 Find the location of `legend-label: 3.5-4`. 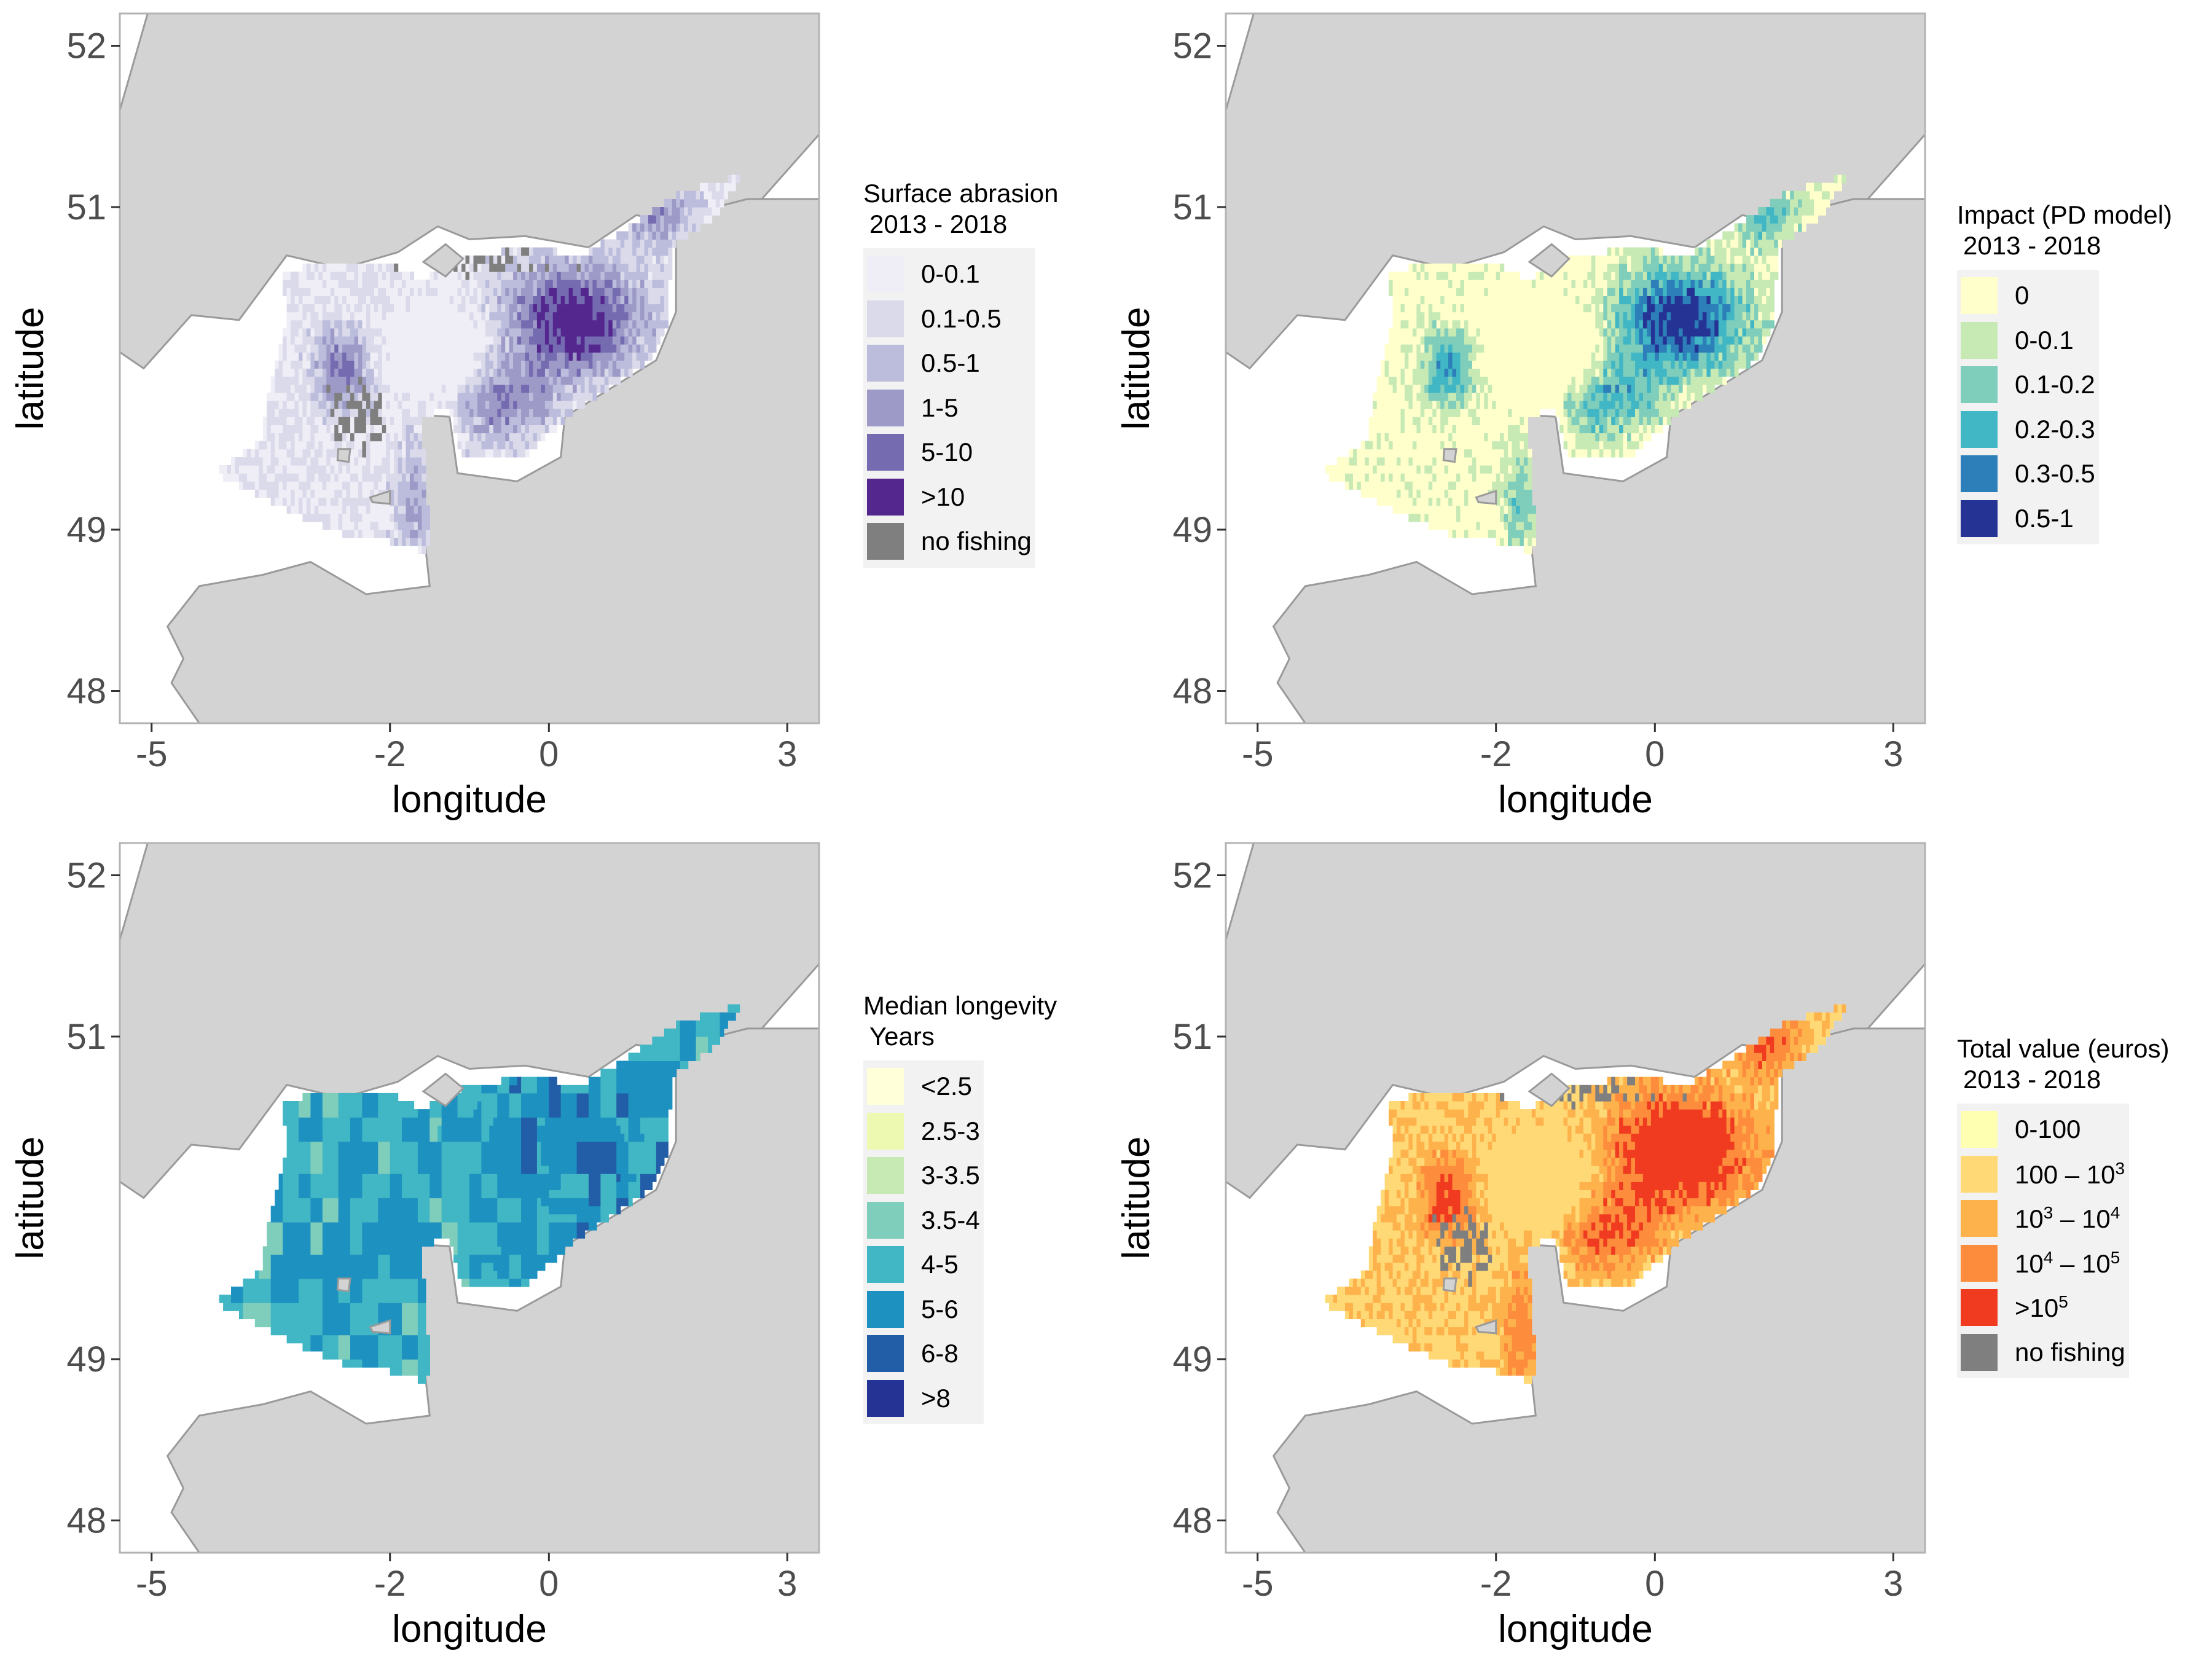

legend-label: 3.5-4 is located at coordinates (950, 1219).